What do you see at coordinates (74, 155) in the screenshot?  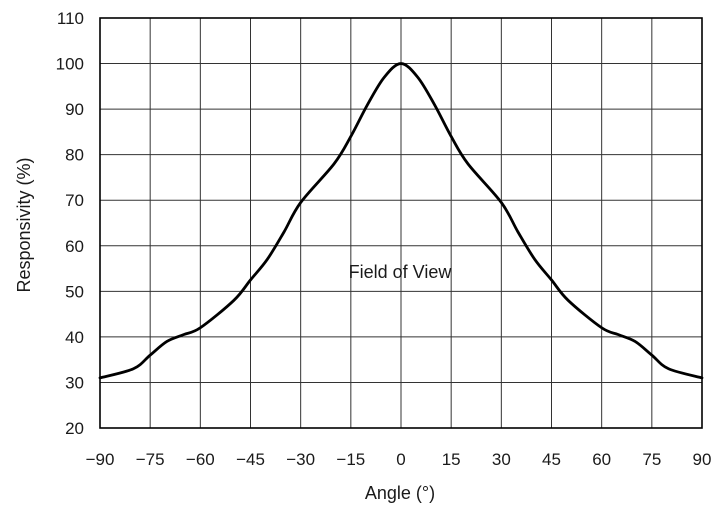 I see `y-tick-label: 80` at bounding box center [74, 155].